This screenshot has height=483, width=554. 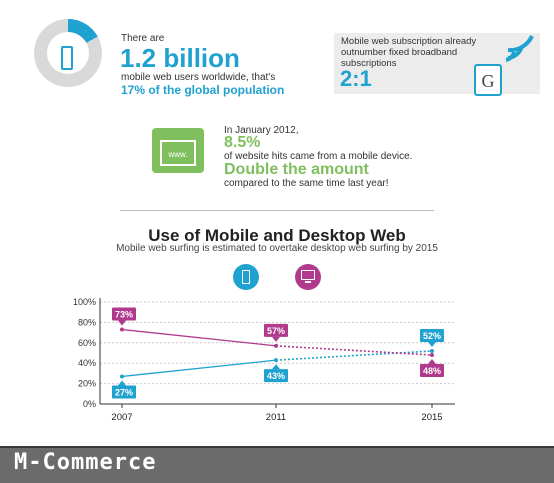 What do you see at coordinates (67, 58) in the screenshot?
I see `smartphone-icon` at bounding box center [67, 58].